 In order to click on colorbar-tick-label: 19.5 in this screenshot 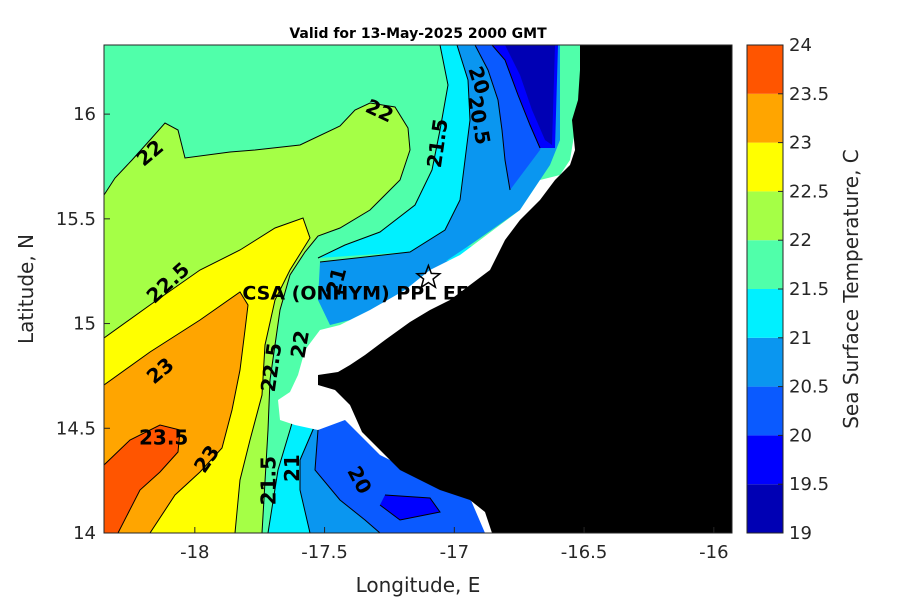, I will do `click(809, 484)`.